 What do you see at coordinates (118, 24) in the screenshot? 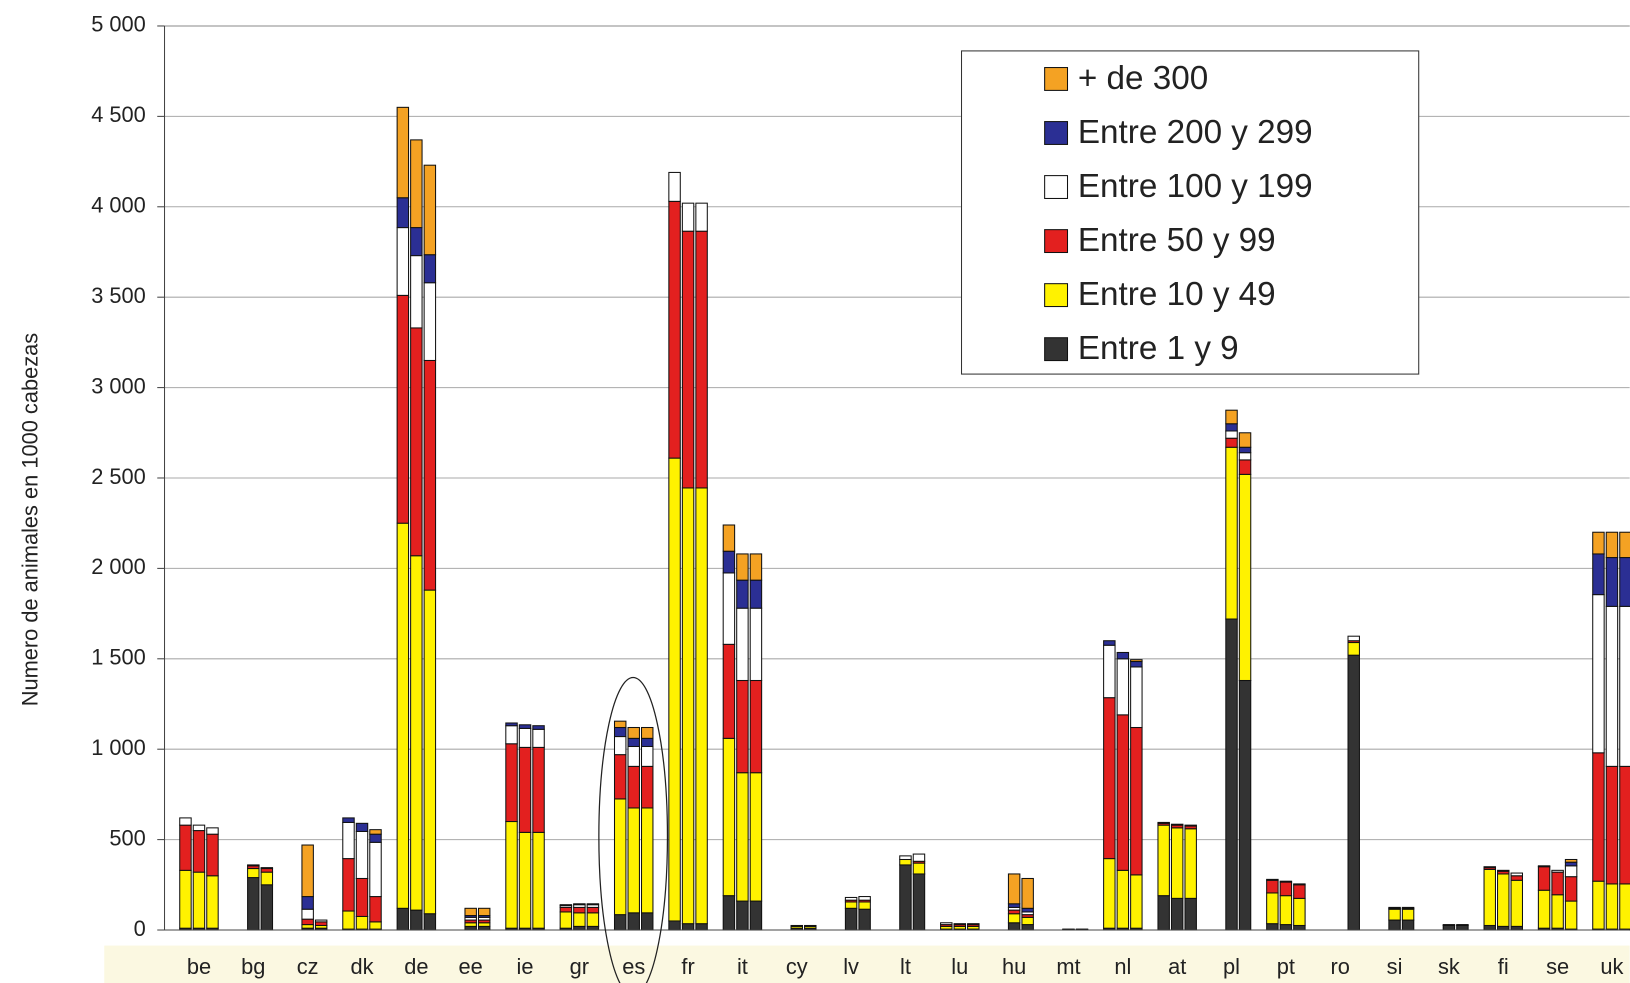
I see `y-tick-label: 5 000` at bounding box center [118, 24].